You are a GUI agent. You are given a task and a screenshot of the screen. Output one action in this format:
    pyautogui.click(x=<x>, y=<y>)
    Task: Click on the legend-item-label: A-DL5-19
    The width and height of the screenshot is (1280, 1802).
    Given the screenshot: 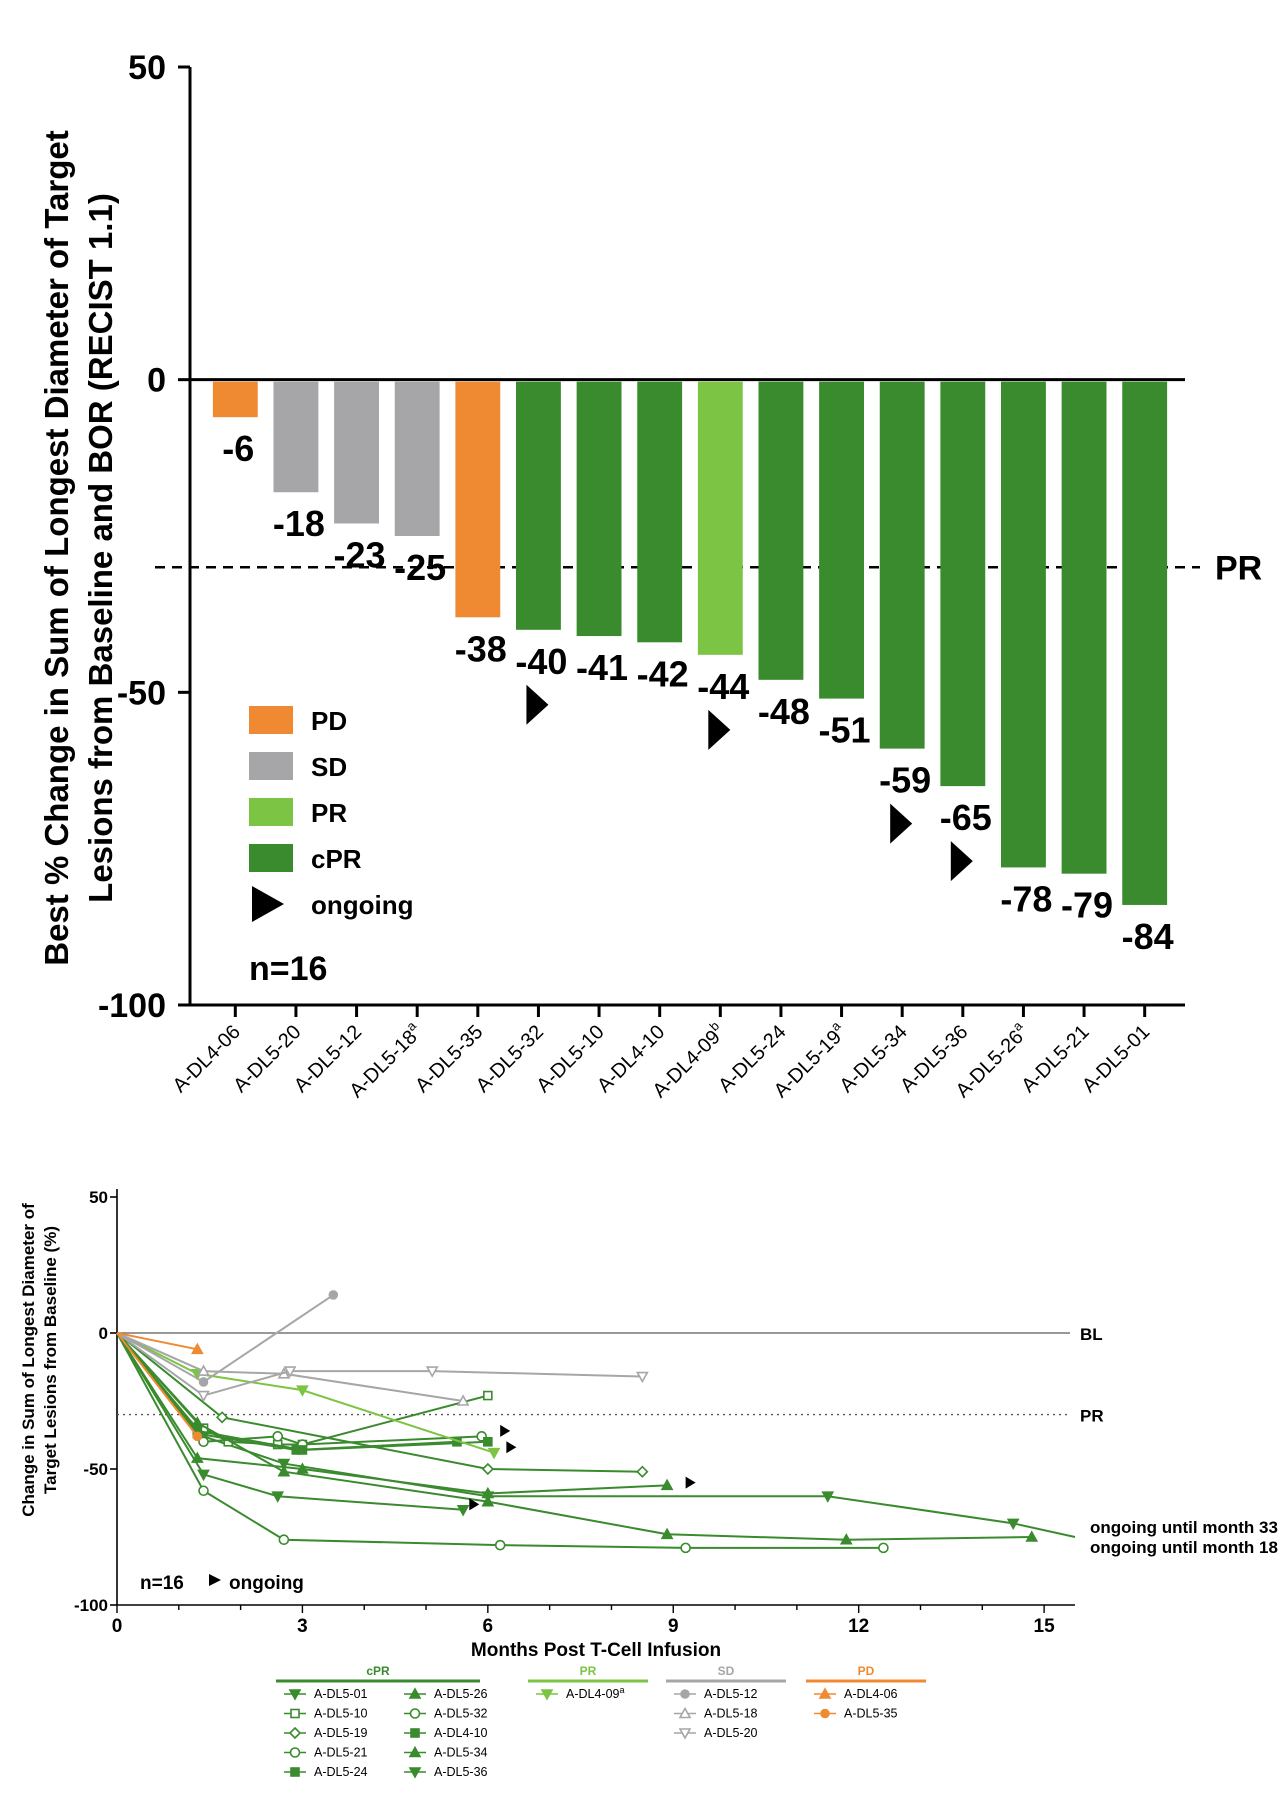 What is the action you would take?
    pyautogui.click(x=341, y=1733)
    